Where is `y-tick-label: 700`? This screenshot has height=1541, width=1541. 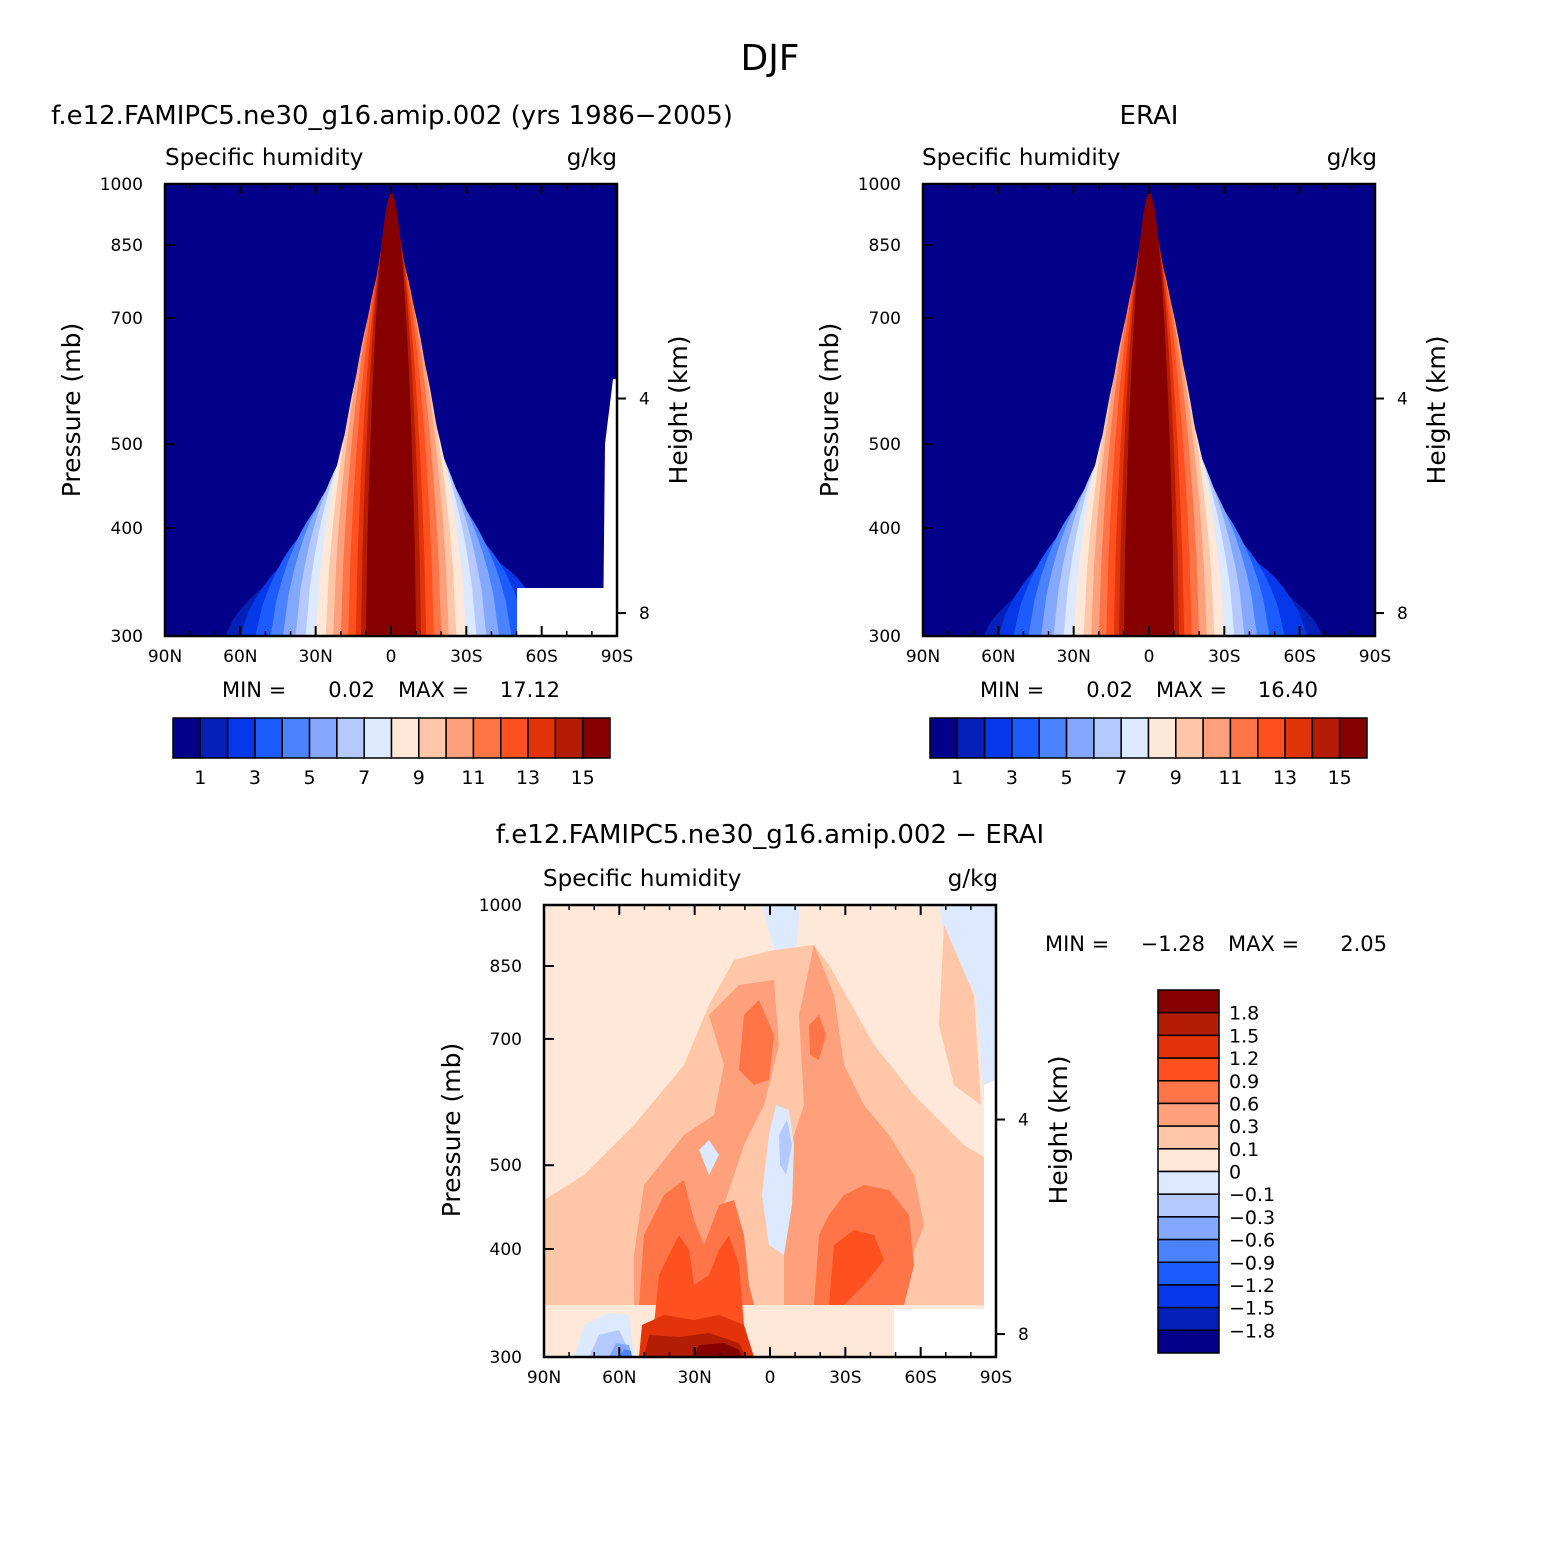 y-tick-label: 700 is located at coordinates (127, 319).